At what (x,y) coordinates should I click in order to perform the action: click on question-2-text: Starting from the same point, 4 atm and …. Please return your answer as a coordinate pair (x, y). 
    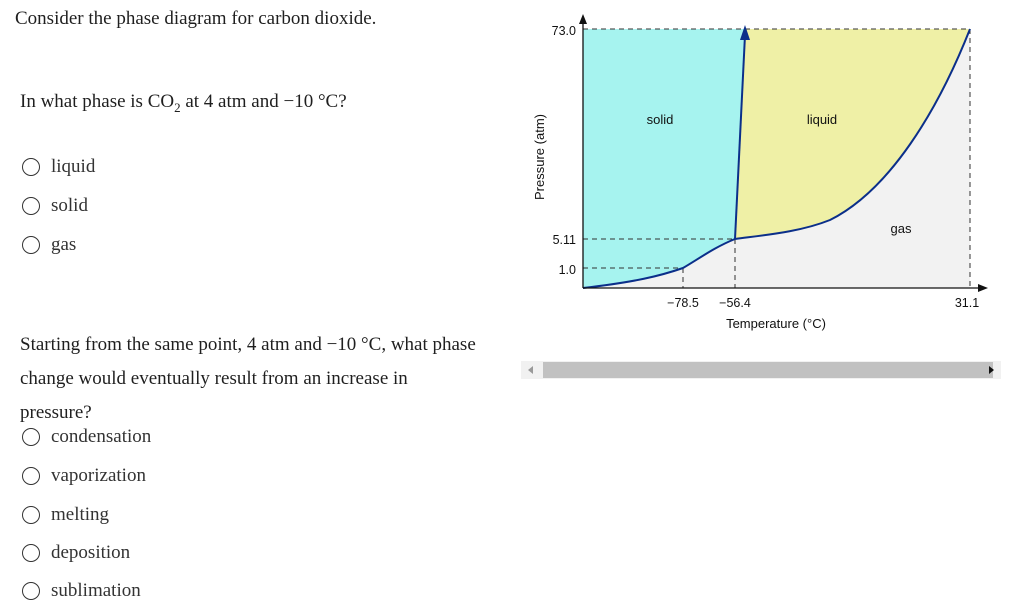
    Looking at the image, I should click on (248, 378).